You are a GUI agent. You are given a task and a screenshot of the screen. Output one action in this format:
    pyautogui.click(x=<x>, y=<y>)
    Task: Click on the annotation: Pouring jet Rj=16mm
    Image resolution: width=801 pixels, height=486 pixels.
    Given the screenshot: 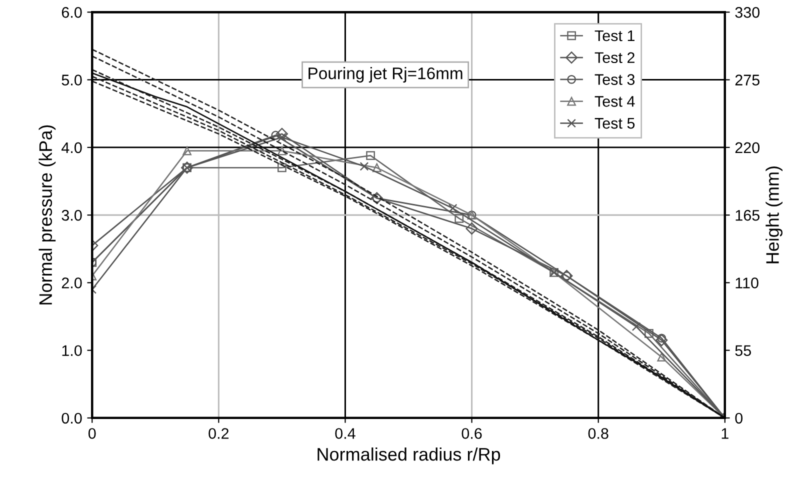 What is the action you would take?
    pyautogui.click(x=385, y=75)
    